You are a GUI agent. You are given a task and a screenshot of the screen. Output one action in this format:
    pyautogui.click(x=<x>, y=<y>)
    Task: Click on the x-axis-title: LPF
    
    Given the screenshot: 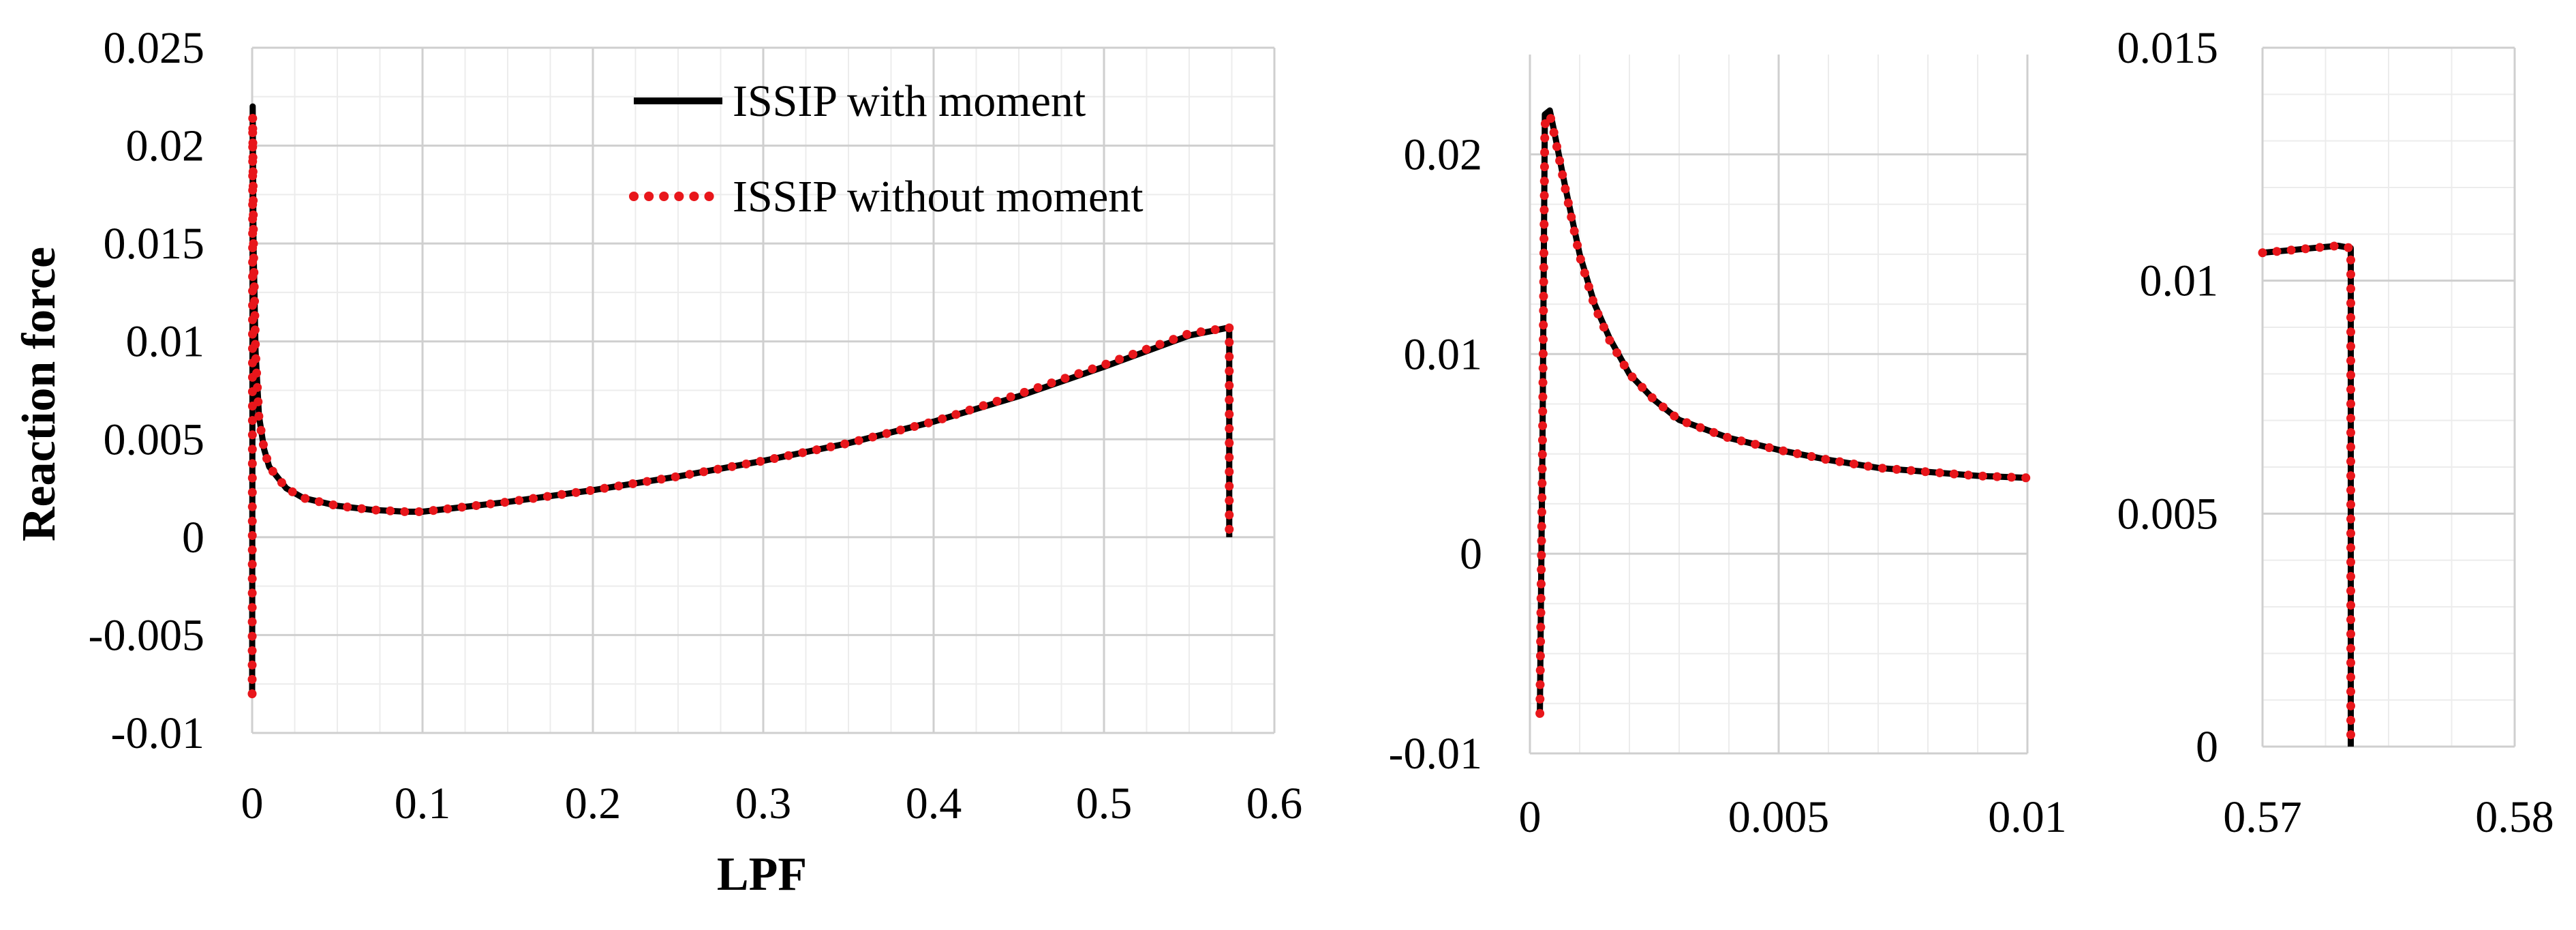 What is the action you would take?
    pyautogui.click(x=762, y=874)
    